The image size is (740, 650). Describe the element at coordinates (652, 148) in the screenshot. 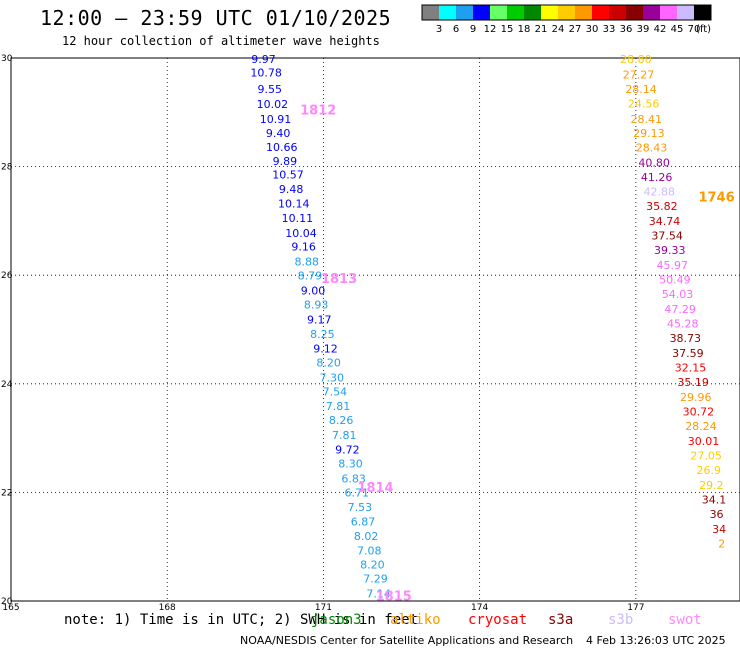

I see `wave-height-label: 28.43` at that location.